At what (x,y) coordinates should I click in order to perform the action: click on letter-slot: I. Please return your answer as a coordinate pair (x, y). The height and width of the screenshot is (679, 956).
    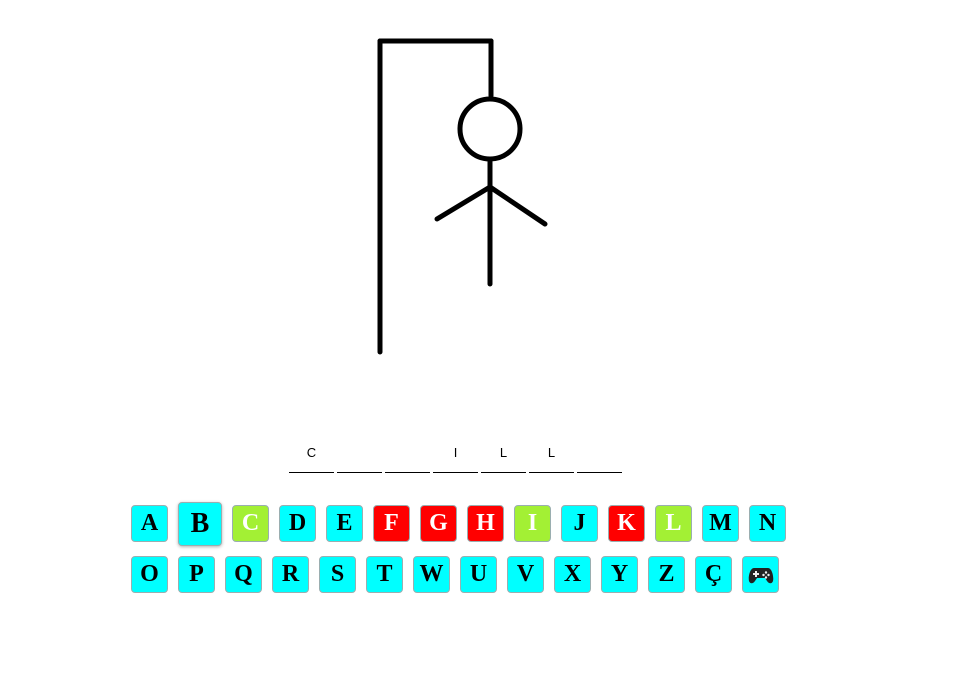
    Looking at the image, I should click on (455, 457).